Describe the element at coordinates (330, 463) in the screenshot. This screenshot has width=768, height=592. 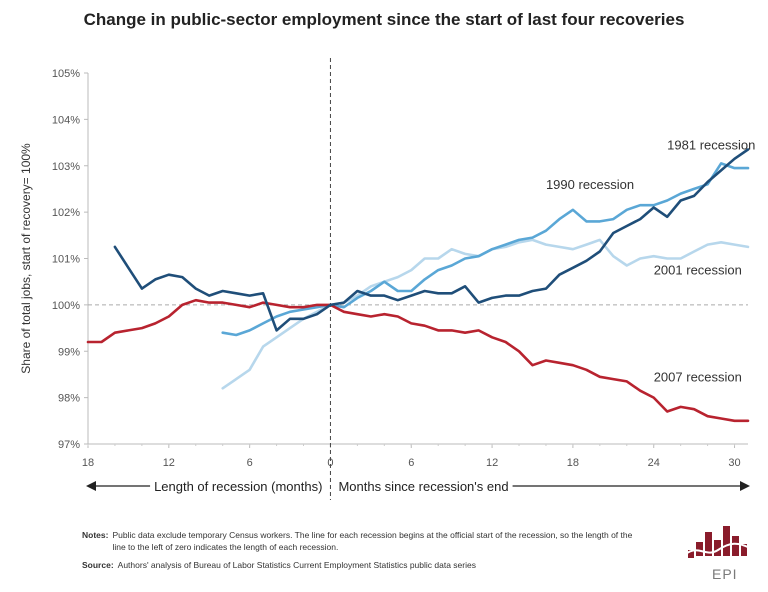
I see `x-tick-label: 0` at that location.